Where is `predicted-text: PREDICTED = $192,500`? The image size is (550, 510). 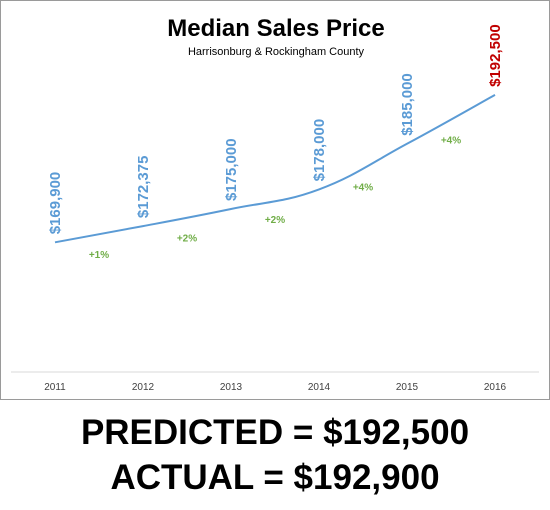
predicted-text: PREDICTED = $192,500 is located at coordinates (275, 432).